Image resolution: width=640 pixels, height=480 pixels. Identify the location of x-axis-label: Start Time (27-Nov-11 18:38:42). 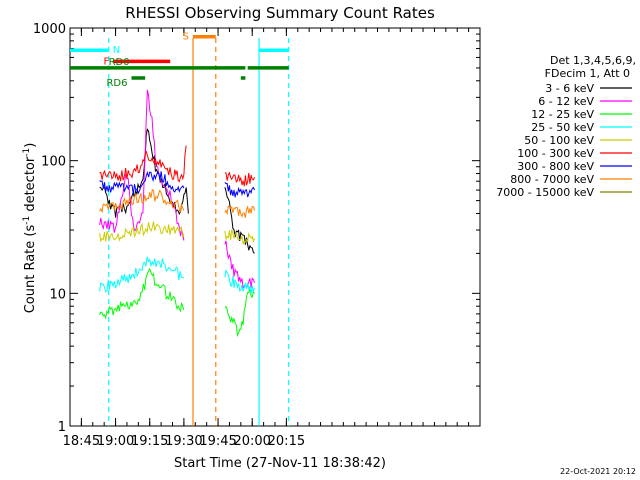
(280, 463).